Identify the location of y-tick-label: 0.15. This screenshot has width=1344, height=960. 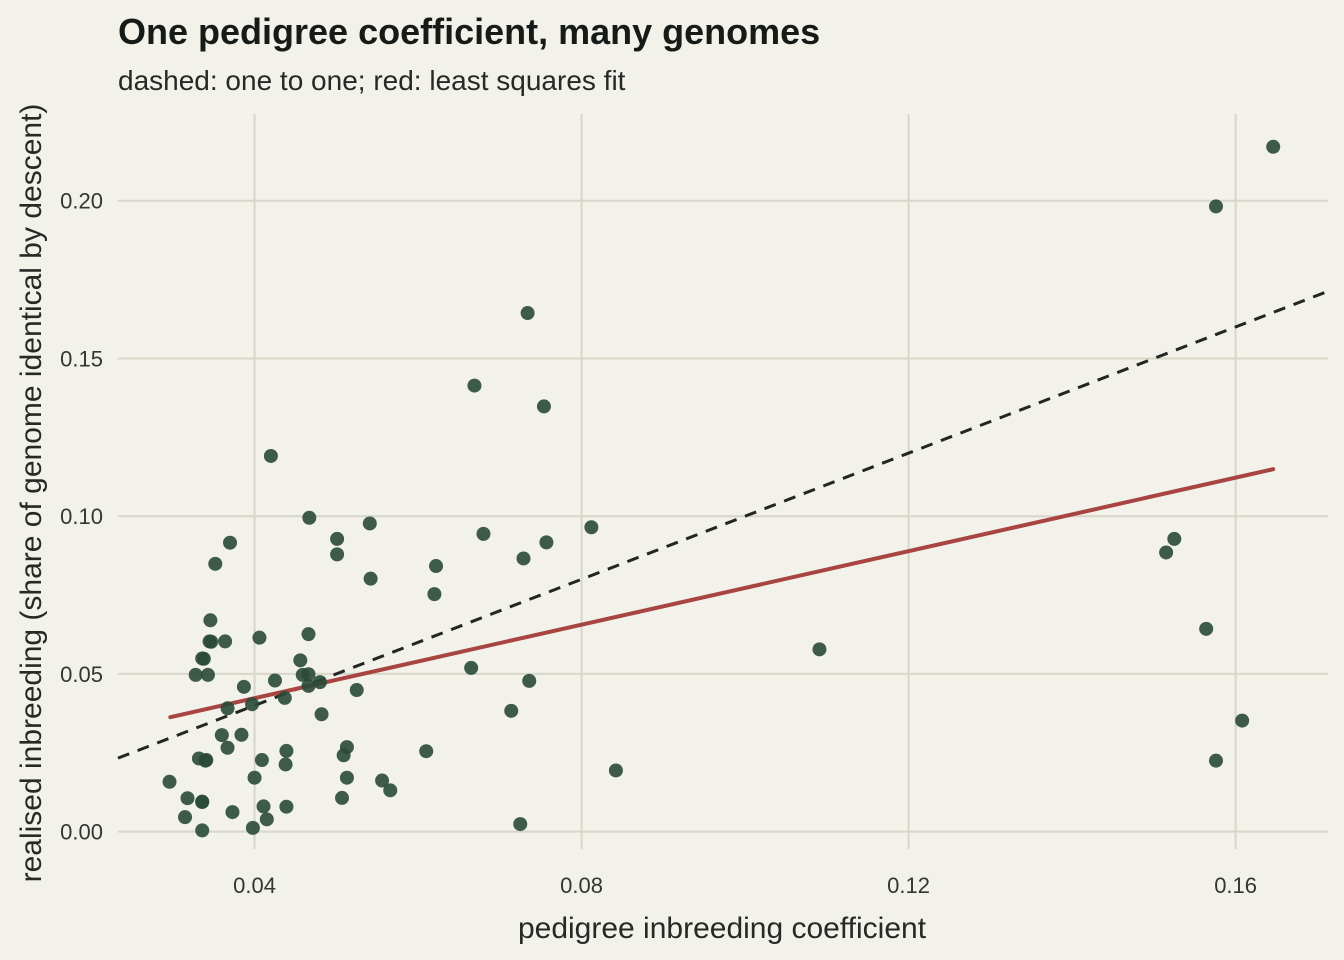
(81, 358).